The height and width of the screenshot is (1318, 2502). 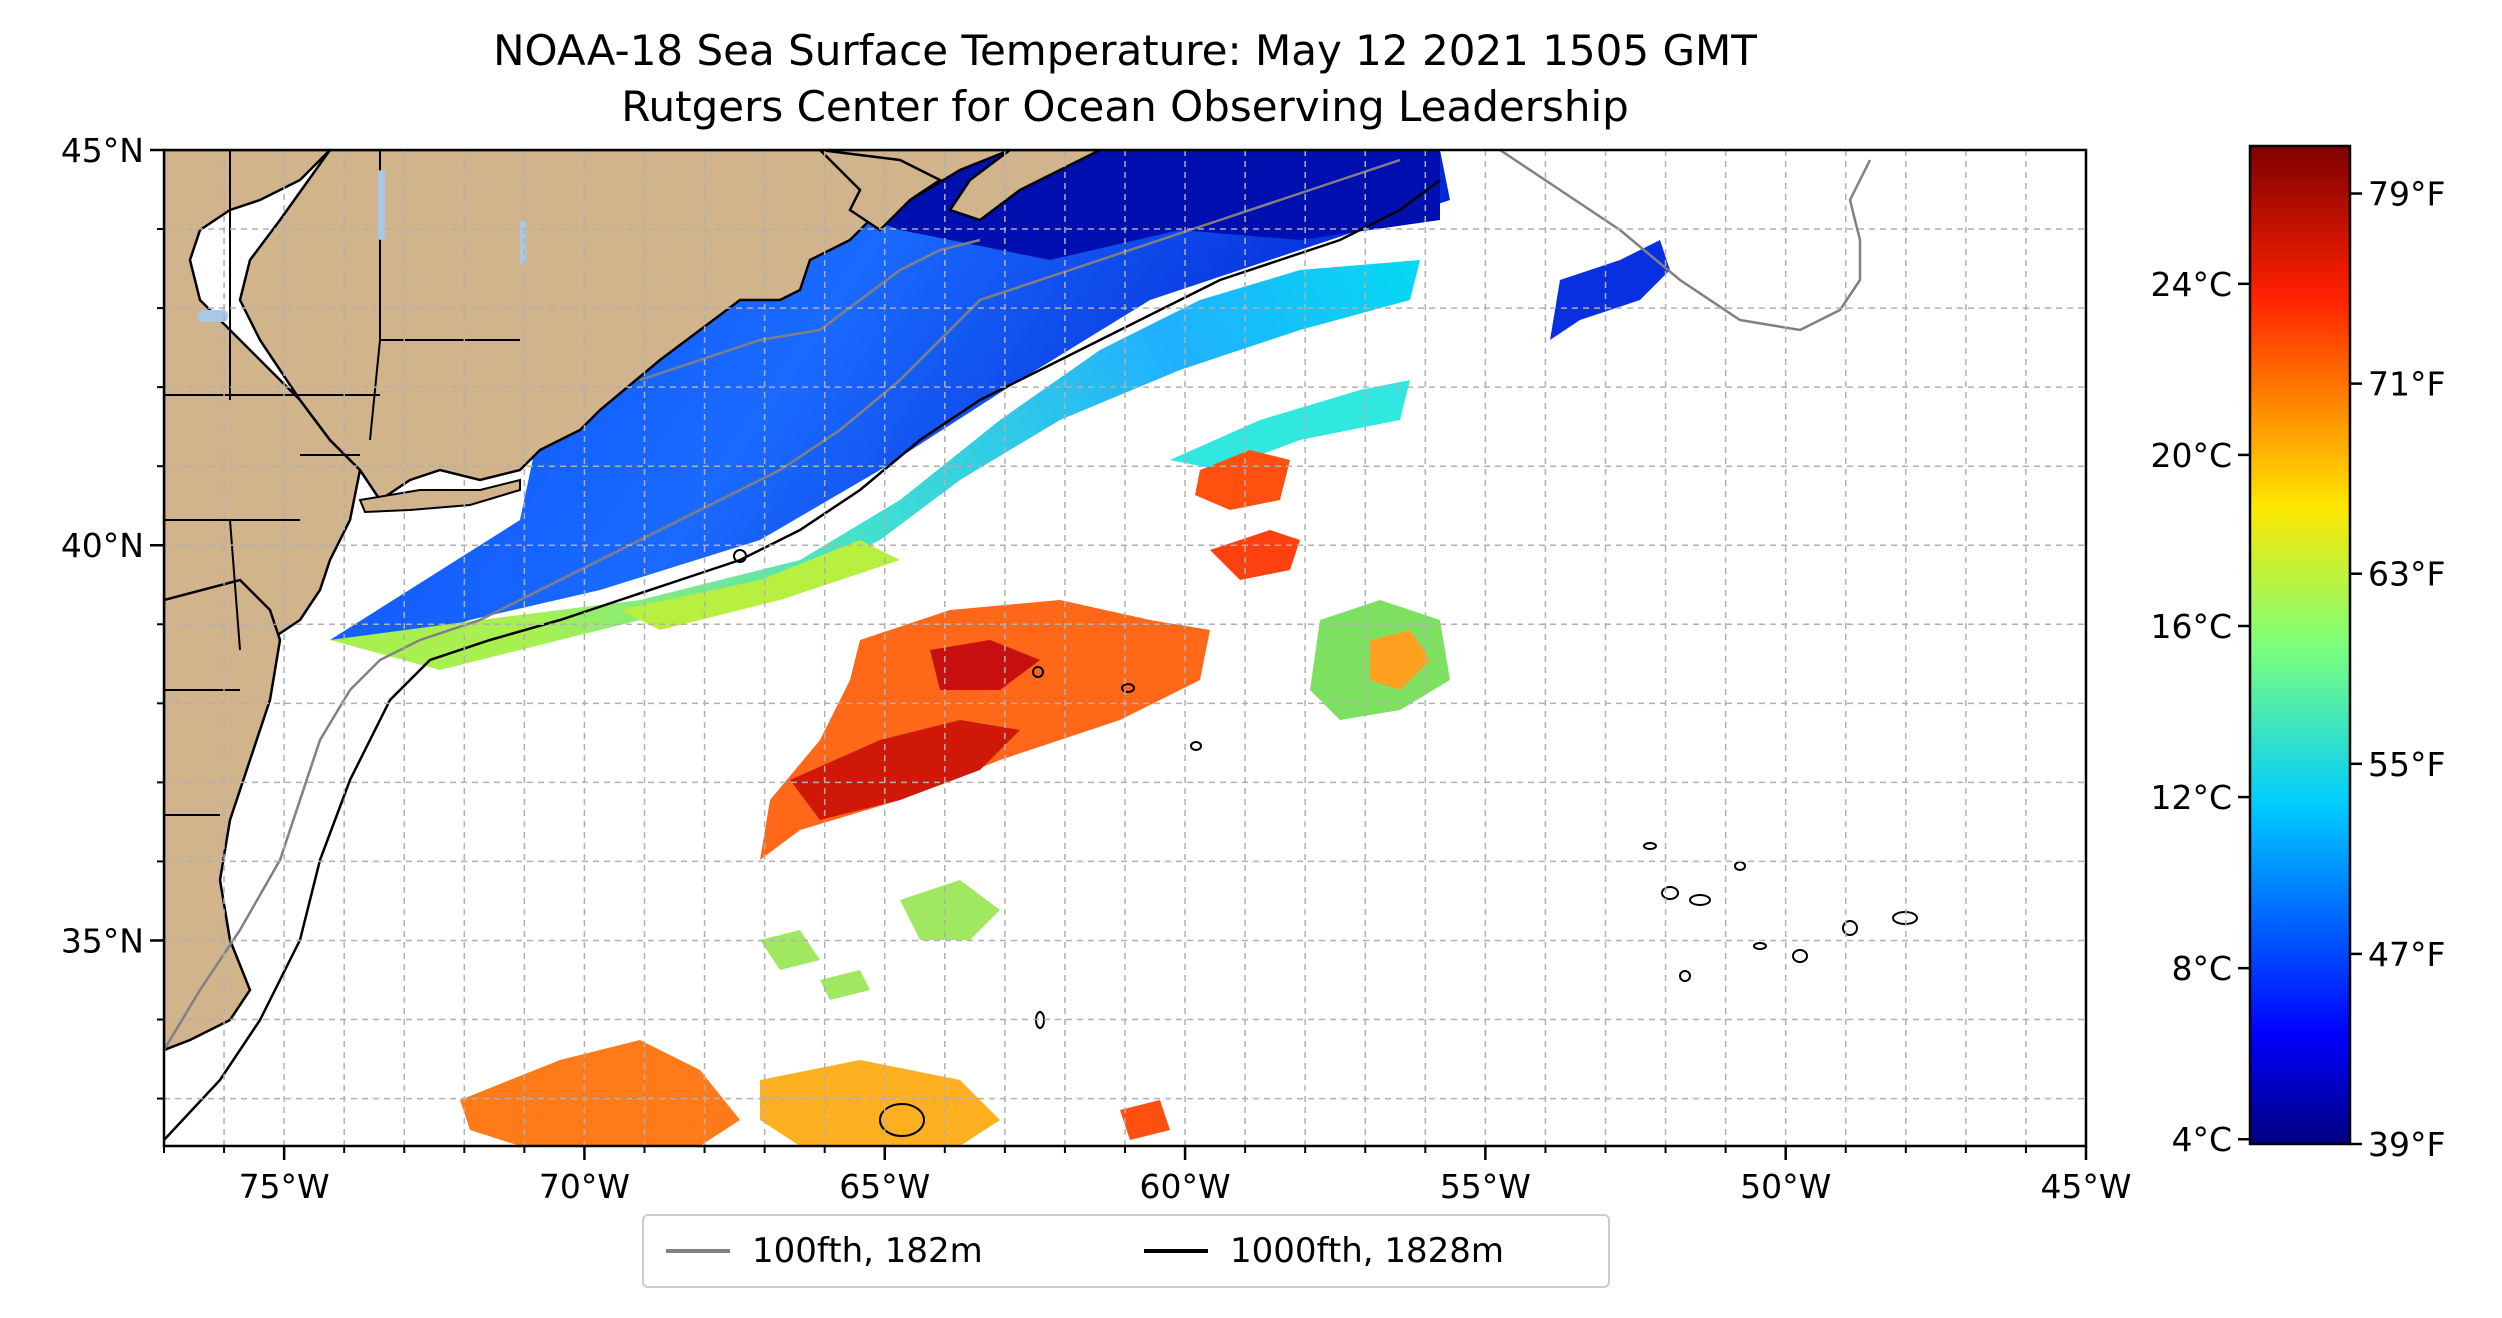 I want to click on legend-label-100fth: 100fth, 182m, so click(x=867, y=1251).